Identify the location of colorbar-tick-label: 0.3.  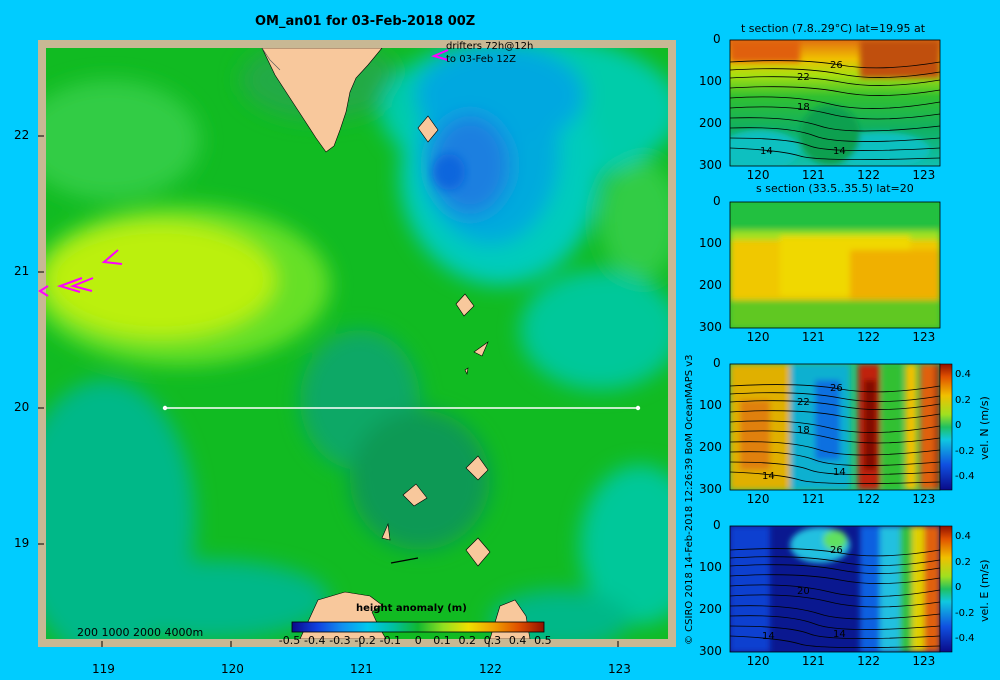
(492, 640).